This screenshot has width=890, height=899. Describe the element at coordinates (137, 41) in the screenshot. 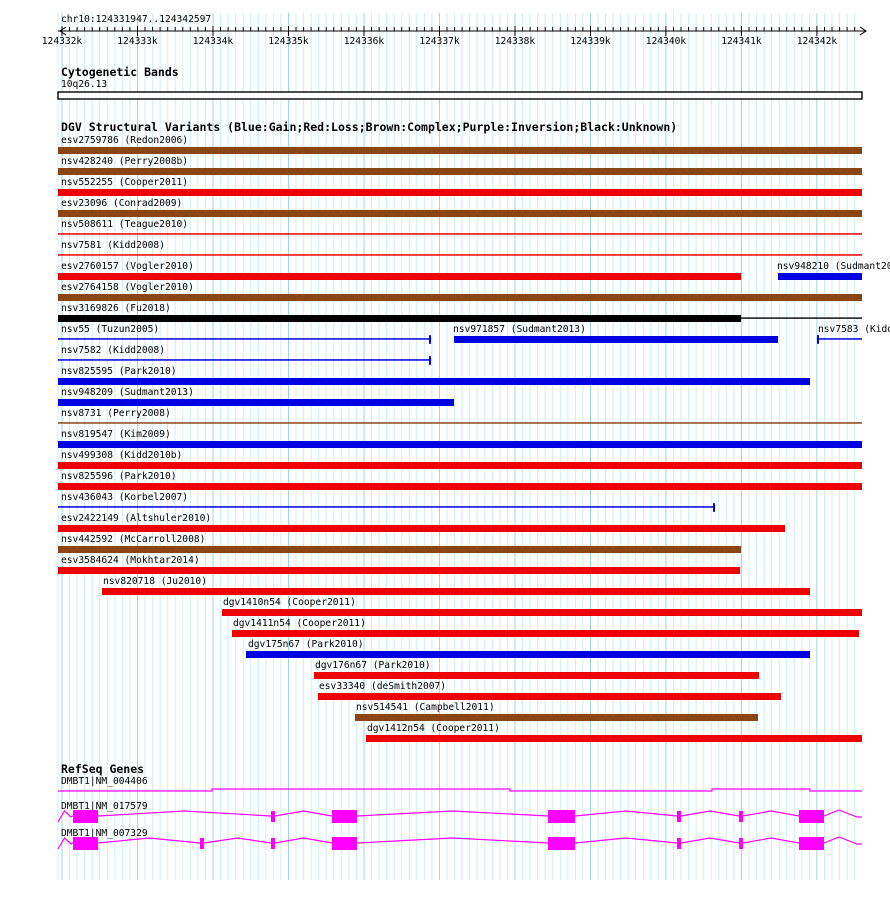

I see `ruler-tick-label: 124333k` at that location.